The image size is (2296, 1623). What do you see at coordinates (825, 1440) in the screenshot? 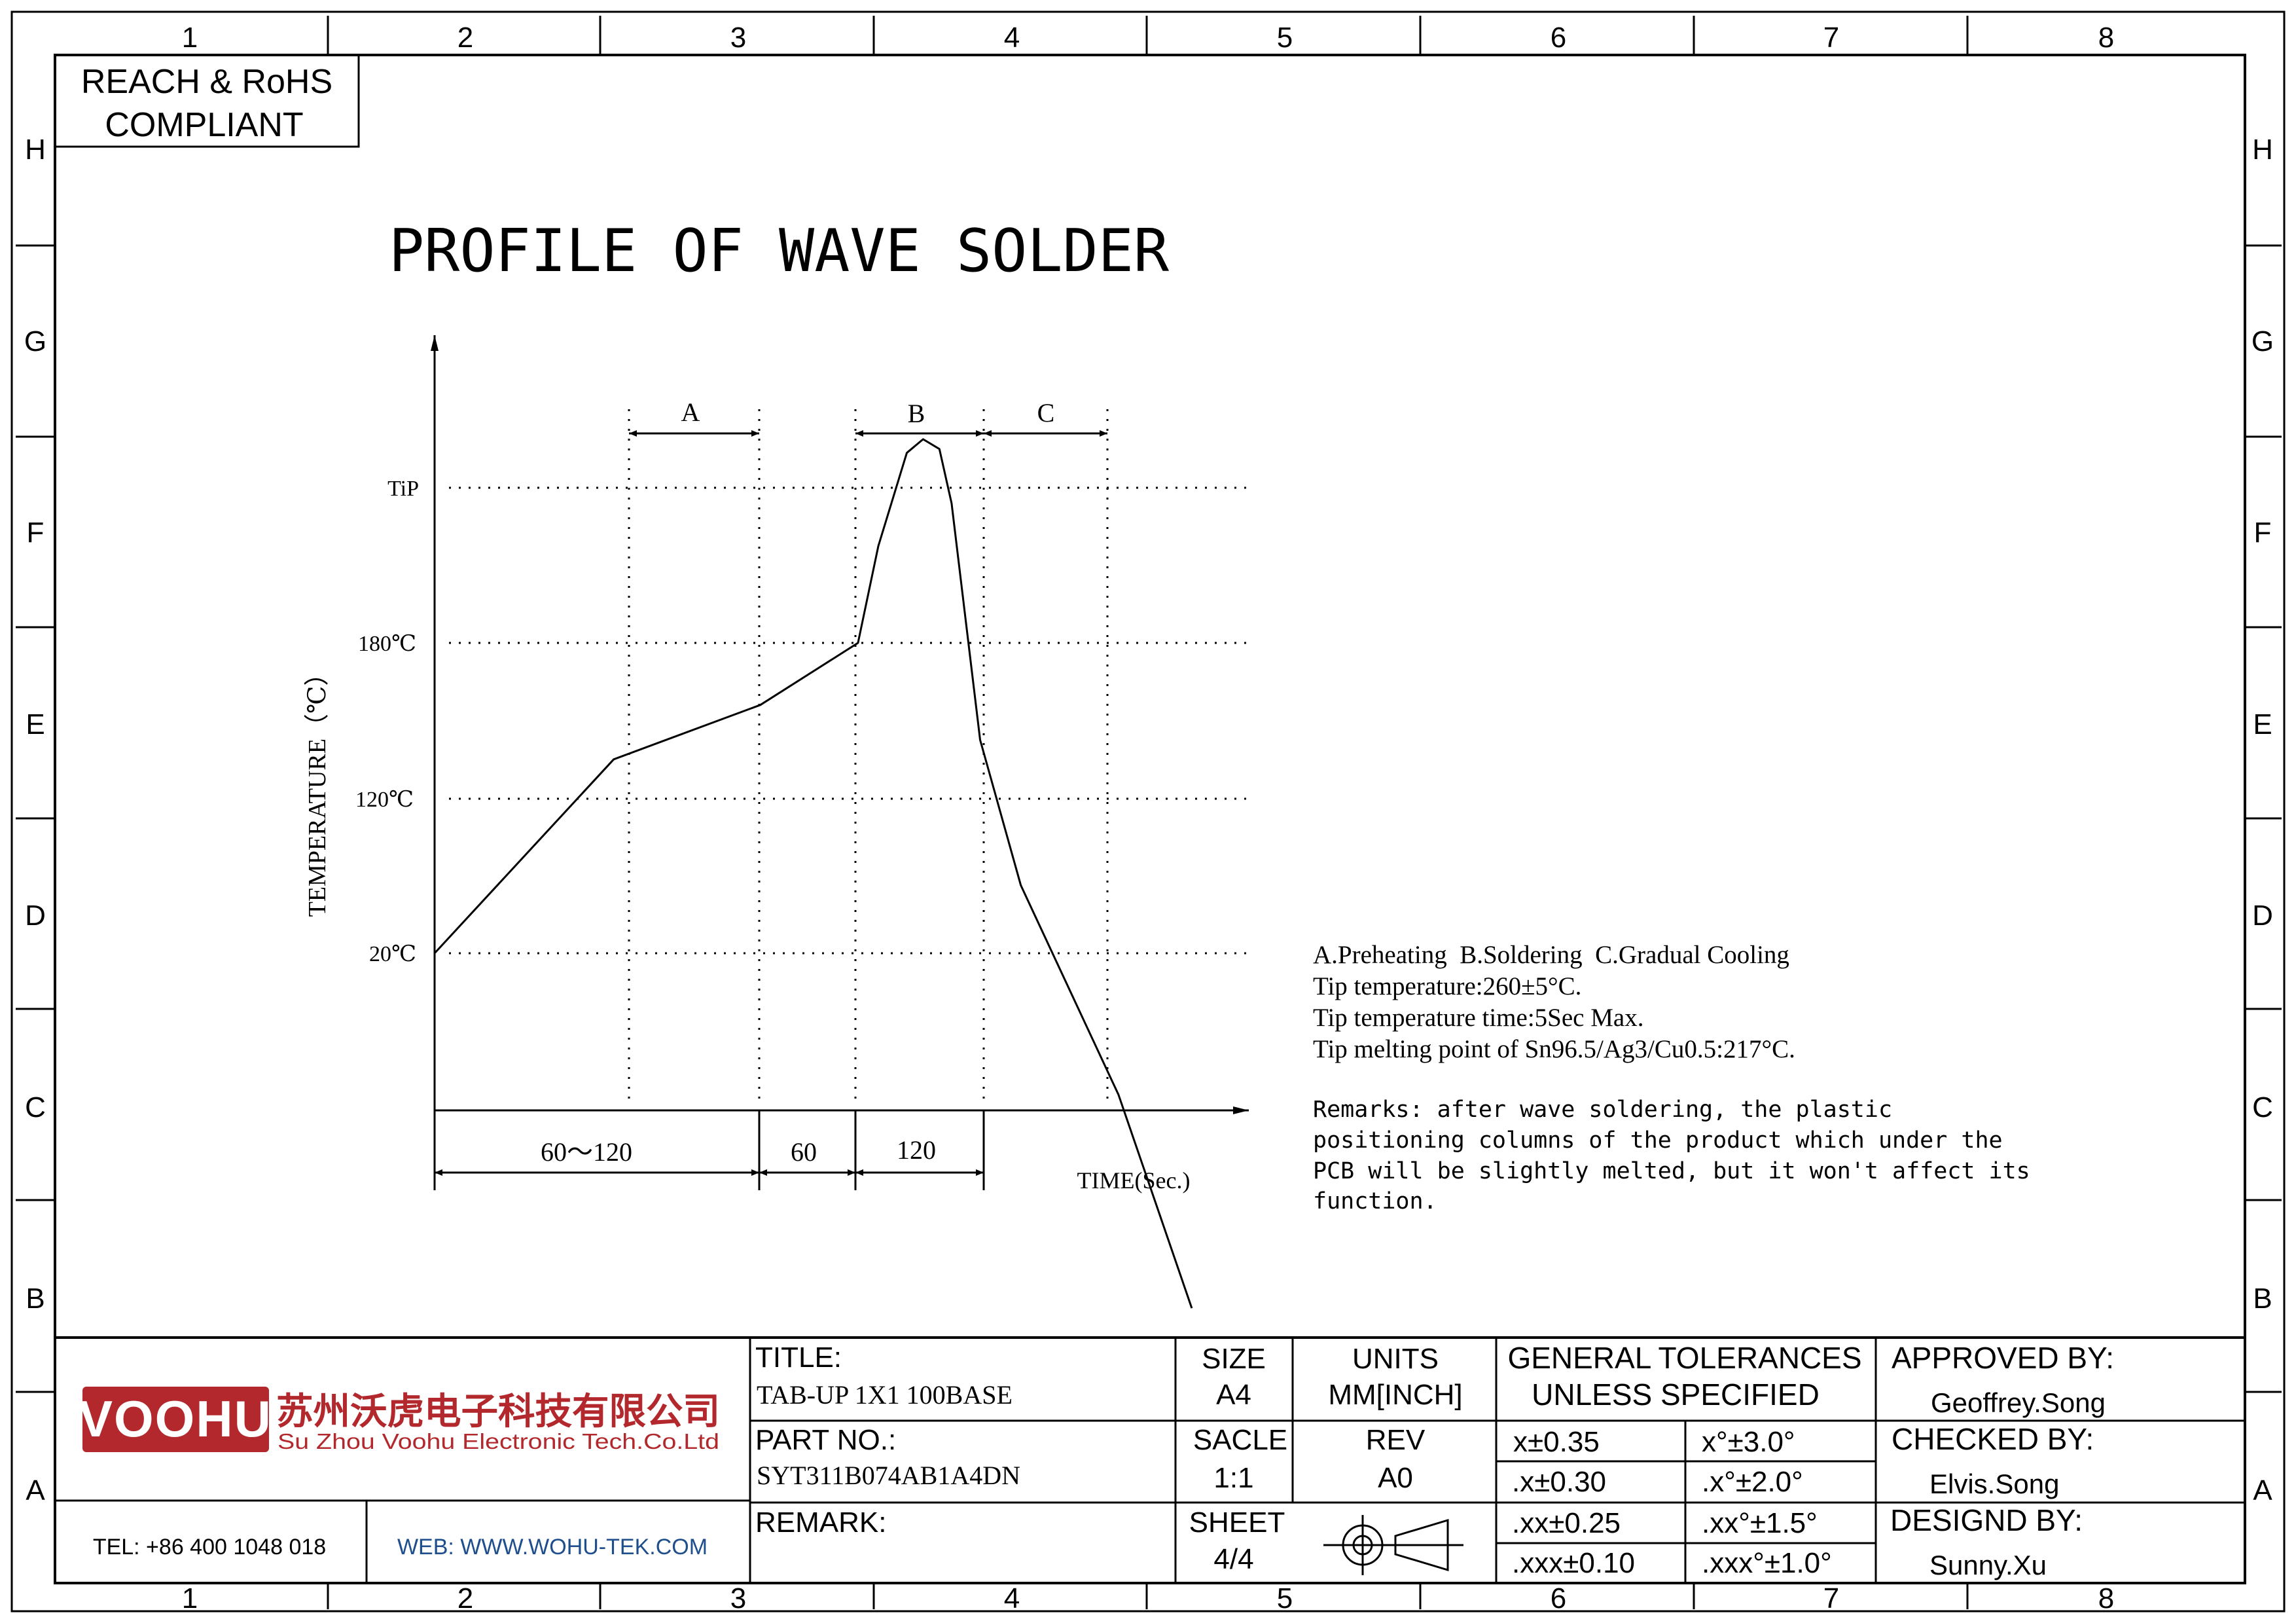
I see `part-label: PART NO.:` at bounding box center [825, 1440].